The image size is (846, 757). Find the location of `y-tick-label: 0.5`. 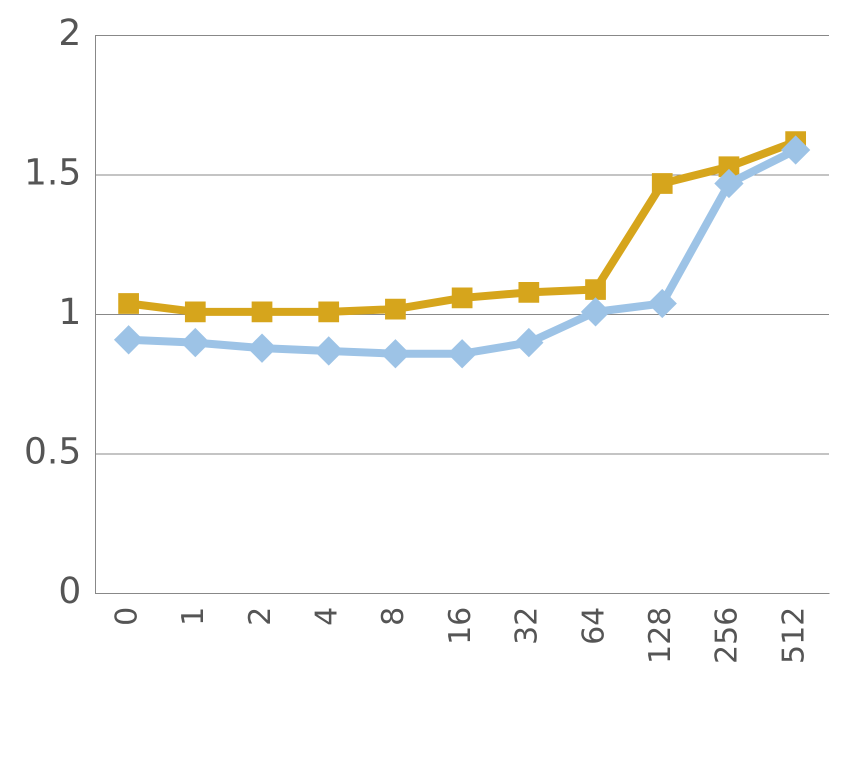

y-tick-label: 0.5 is located at coordinates (53, 452).